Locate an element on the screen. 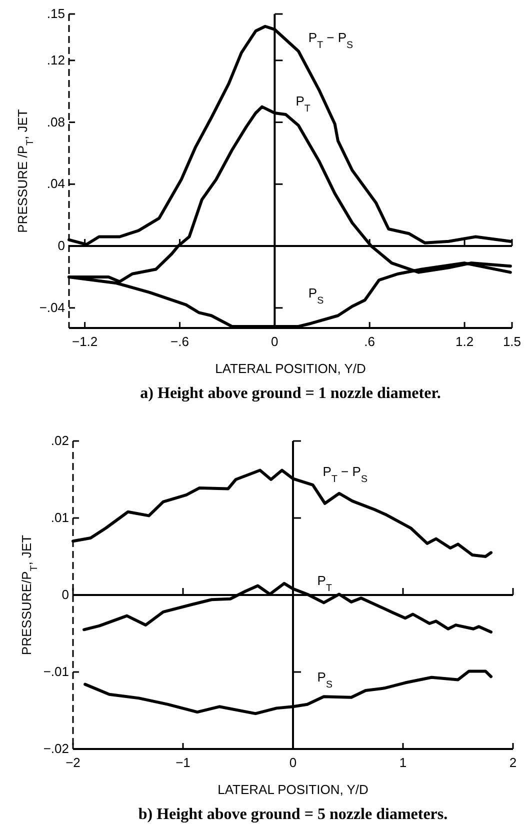 Image resolution: width=529 pixels, height=835 pixels. text: b) Height above ground = 5 nozzle diameters. is located at coordinates (293, 814).